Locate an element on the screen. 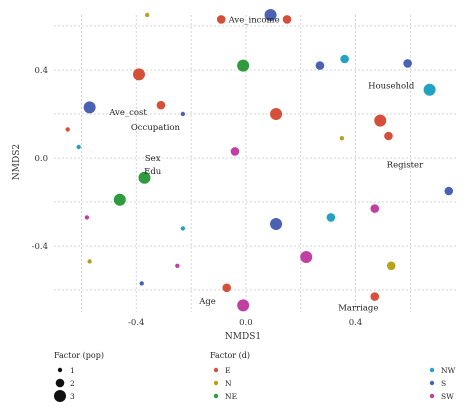 This screenshot has height=416, width=474. legend-size-label: 1 is located at coordinates (72, 370).